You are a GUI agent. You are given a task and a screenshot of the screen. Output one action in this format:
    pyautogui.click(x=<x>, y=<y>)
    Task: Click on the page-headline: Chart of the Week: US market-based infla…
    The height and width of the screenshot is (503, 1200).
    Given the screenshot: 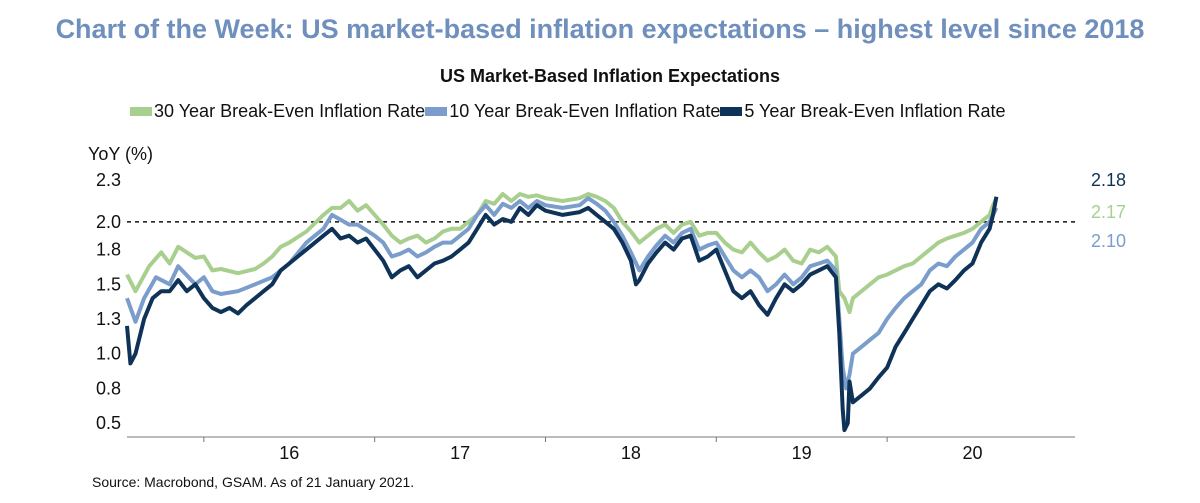 What is the action you would take?
    pyautogui.click(x=600, y=29)
    